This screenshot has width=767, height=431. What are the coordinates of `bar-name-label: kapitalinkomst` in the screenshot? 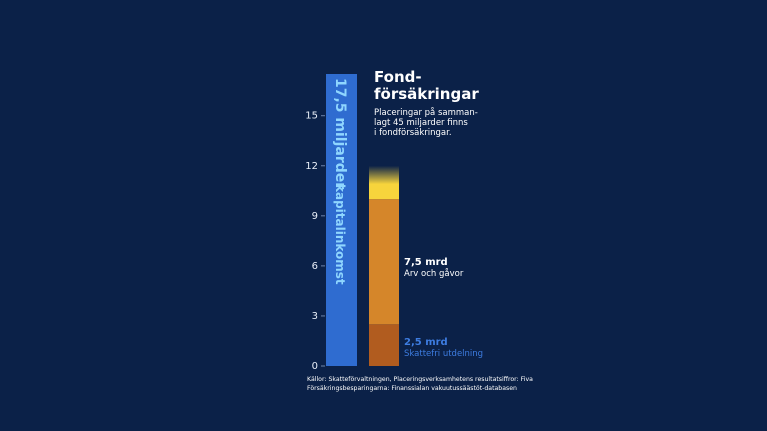 It's located at (340, 234).